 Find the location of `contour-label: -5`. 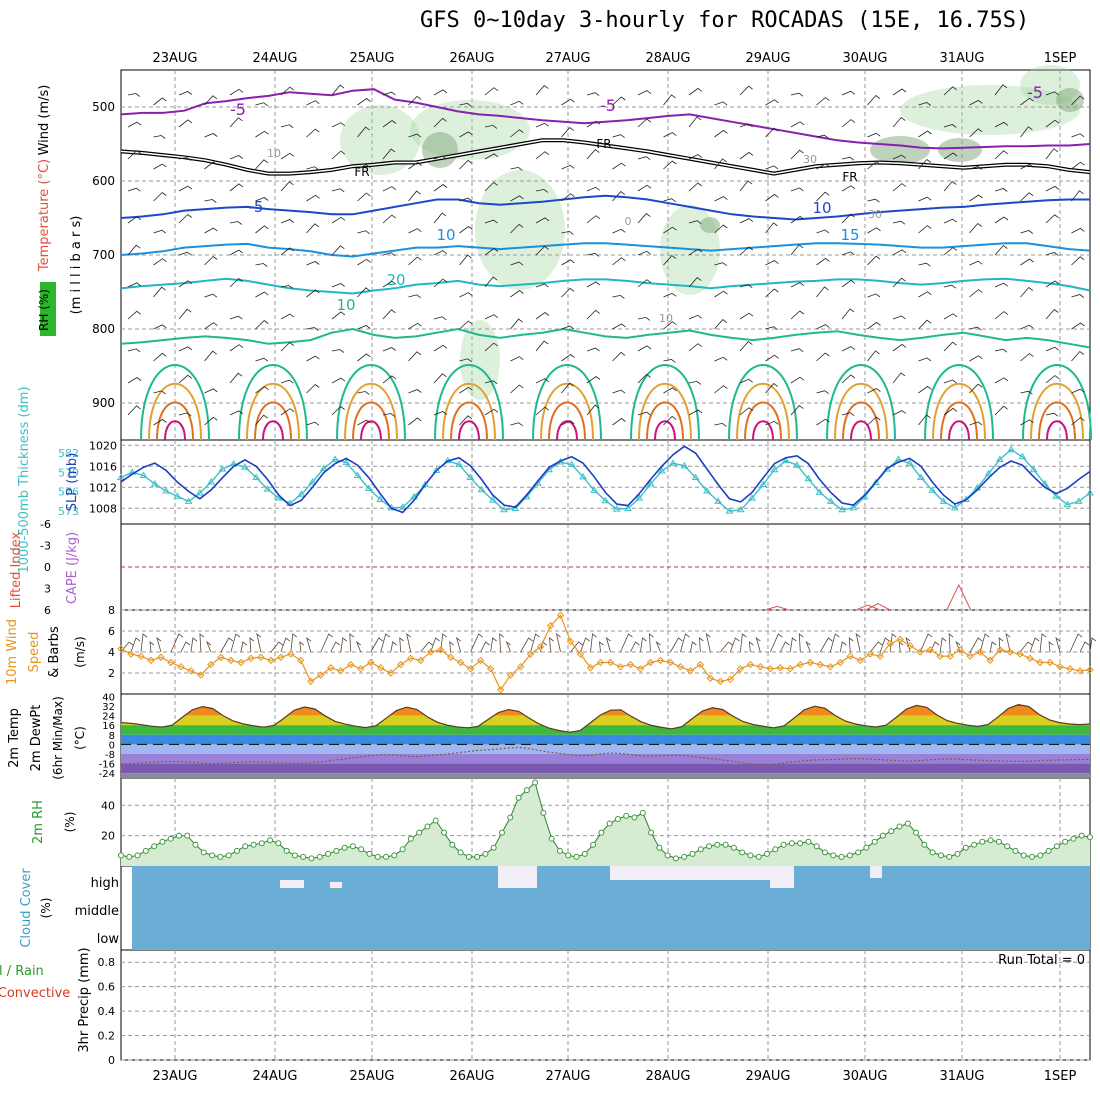

contour-label: -5 is located at coordinates (238, 109).